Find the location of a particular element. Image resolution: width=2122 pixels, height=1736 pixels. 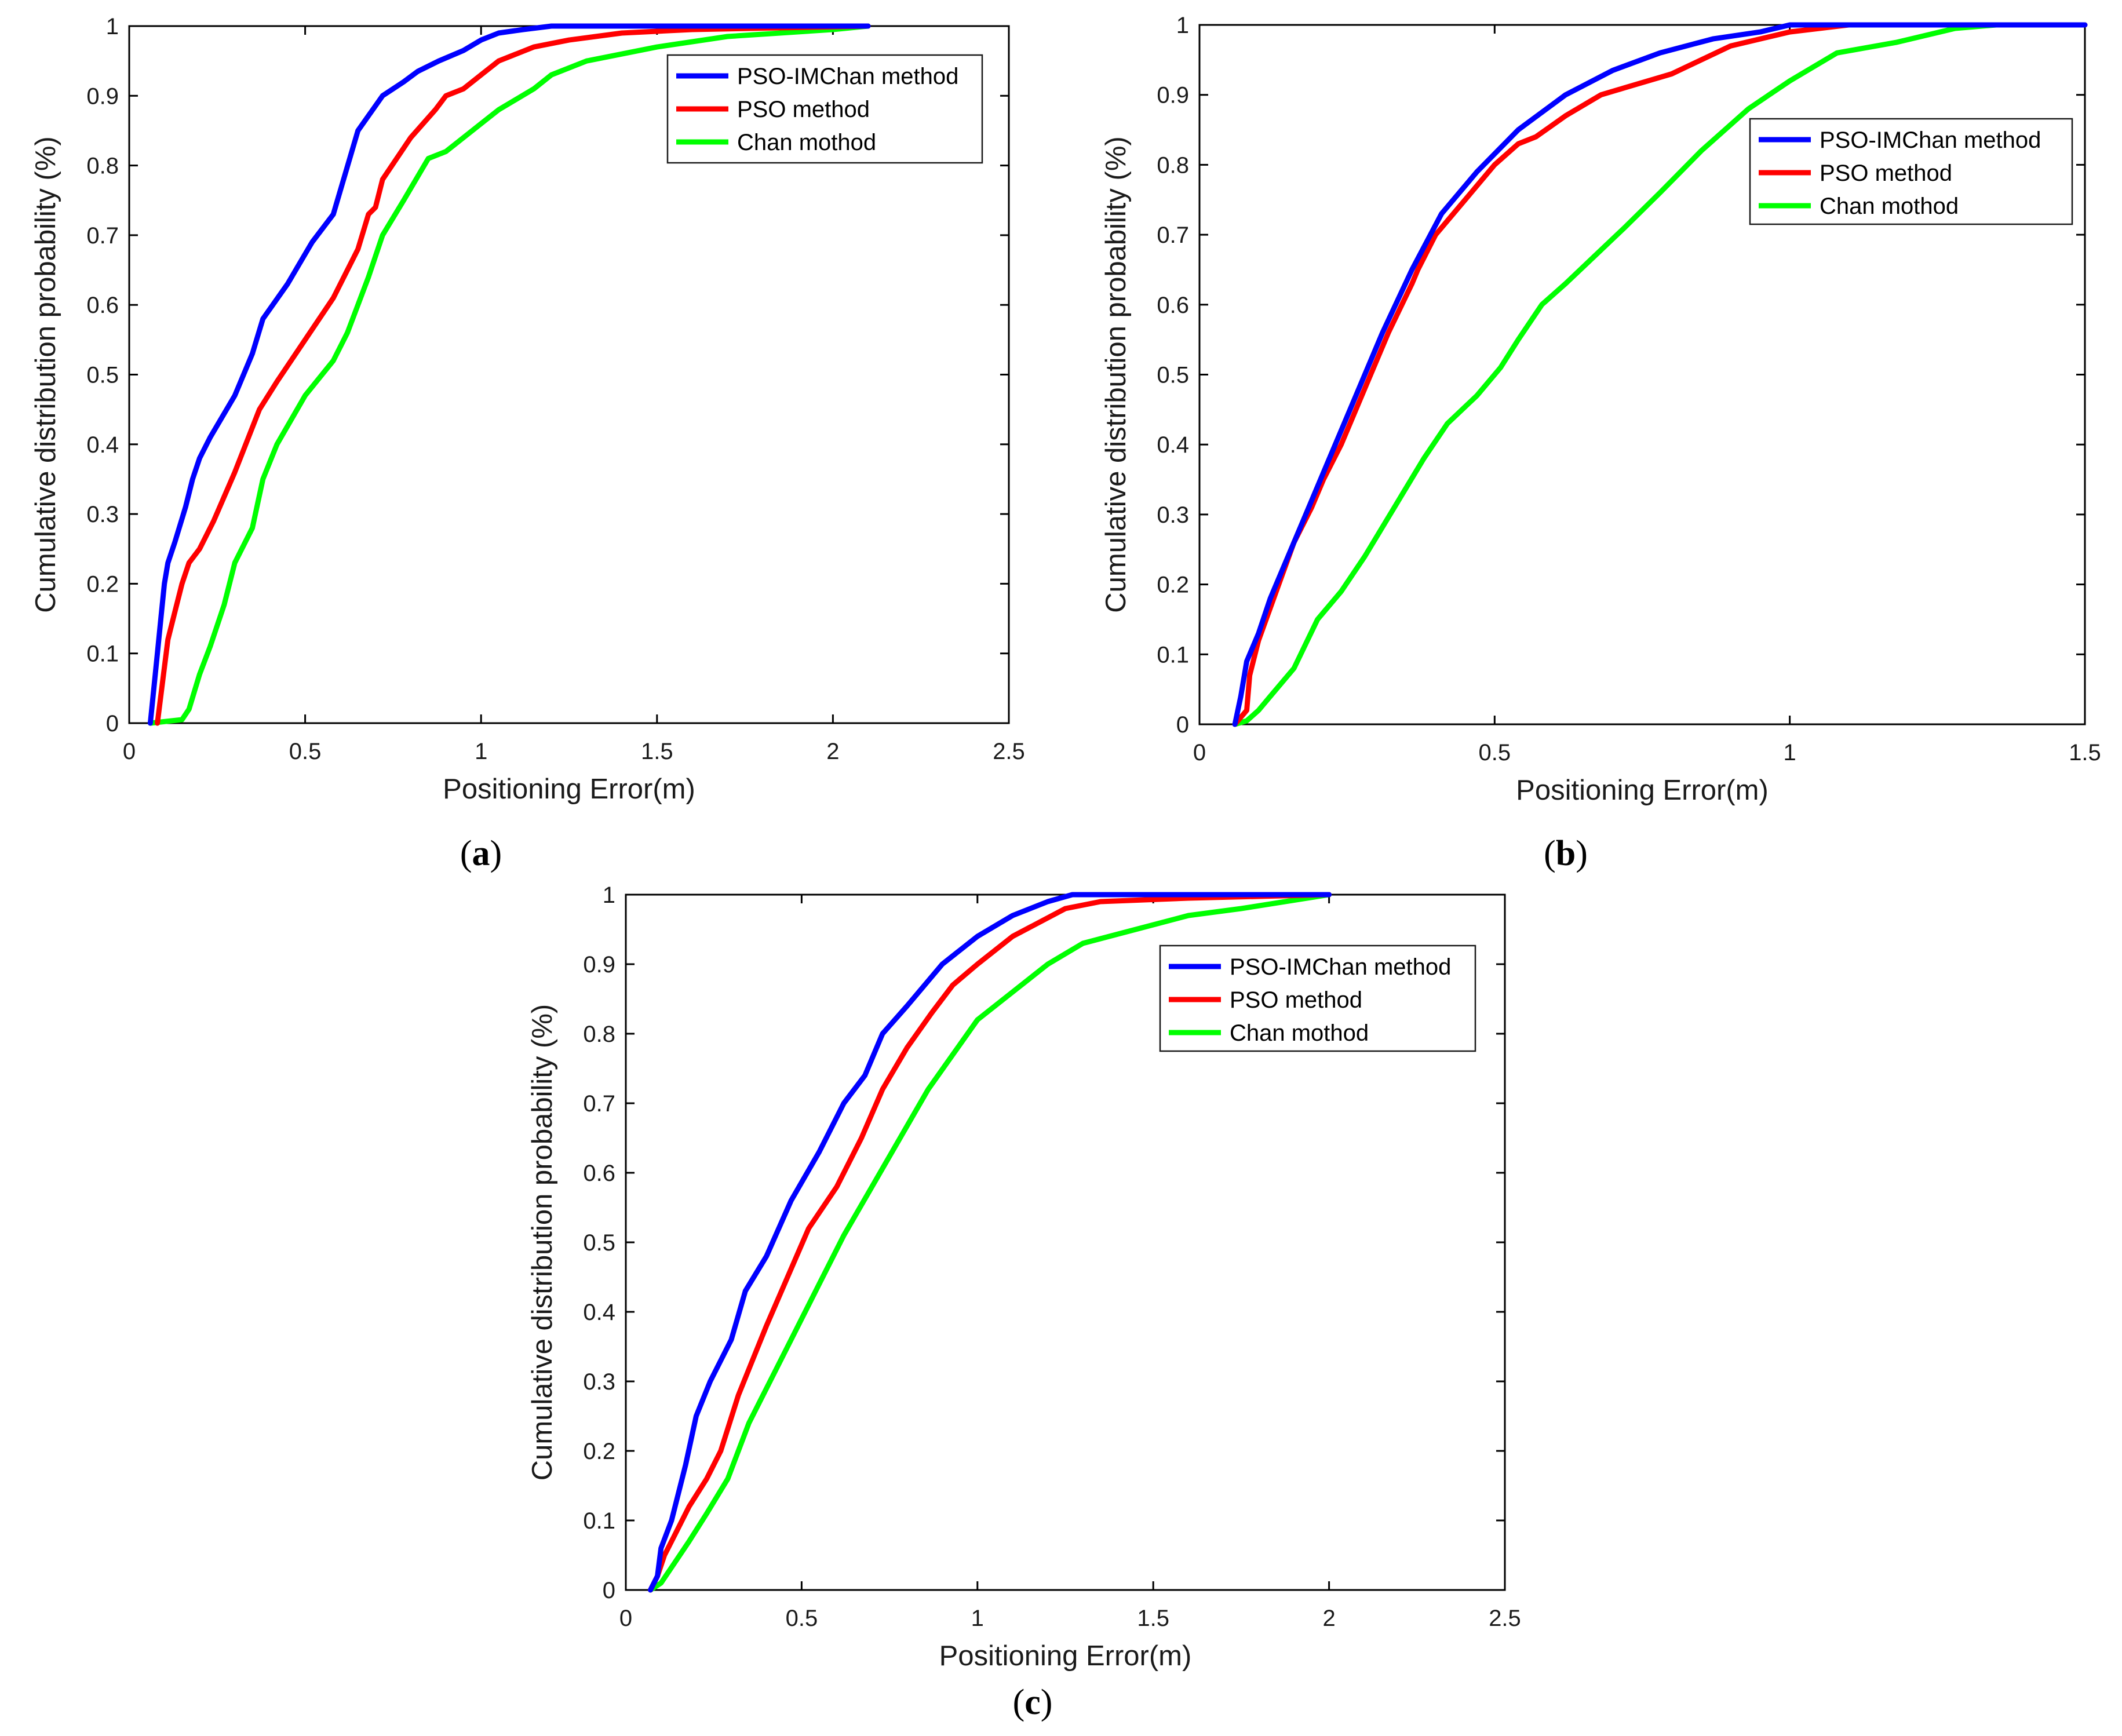

panel-caption: (a) is located at coordinates (481, 853).